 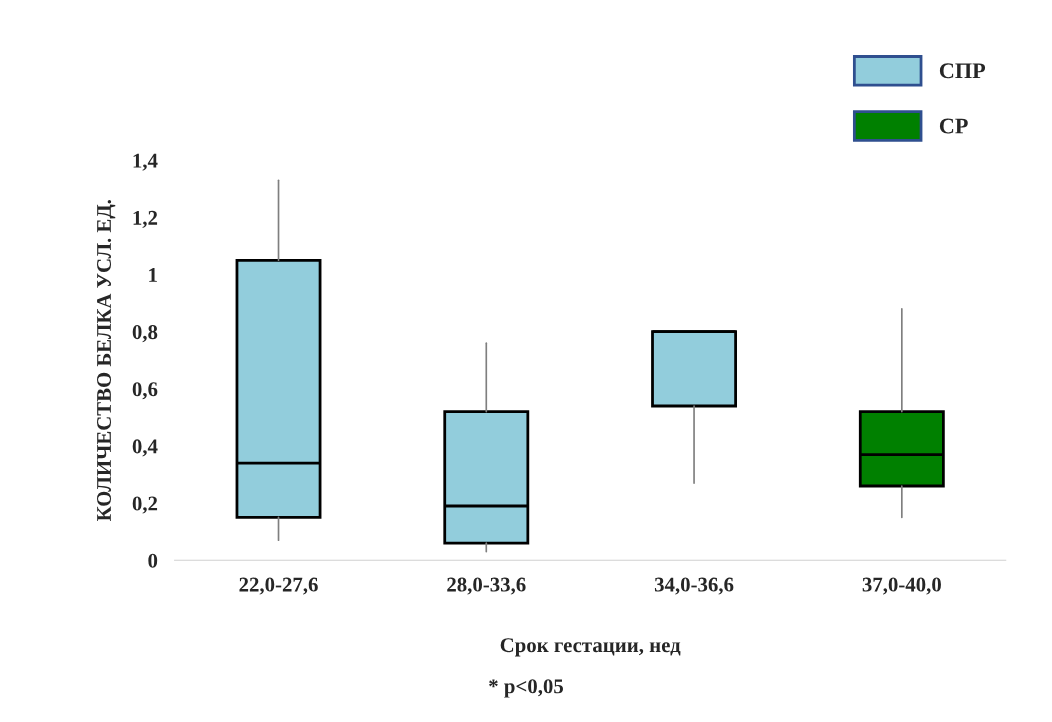 What do you see at coordinates (153, 275) in the screenshot?
I see `y-tick-label: 1` at bounding box center [153, 275].